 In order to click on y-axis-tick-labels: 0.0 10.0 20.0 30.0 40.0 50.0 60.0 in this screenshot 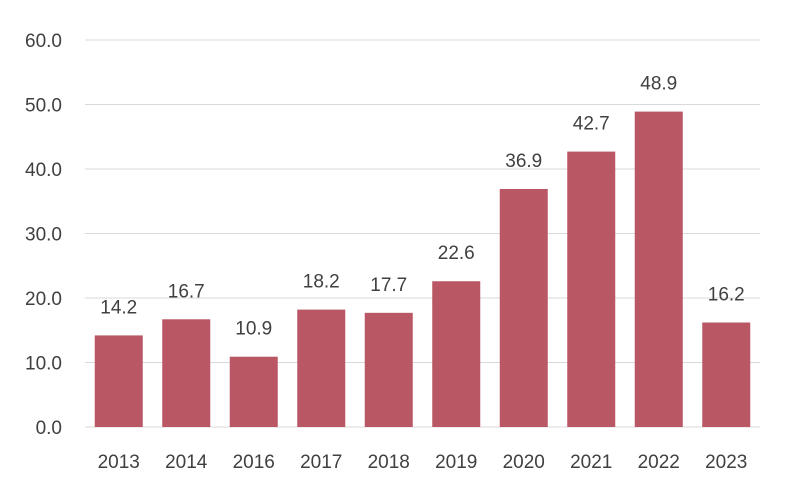, I will do `click(43, 235)`.